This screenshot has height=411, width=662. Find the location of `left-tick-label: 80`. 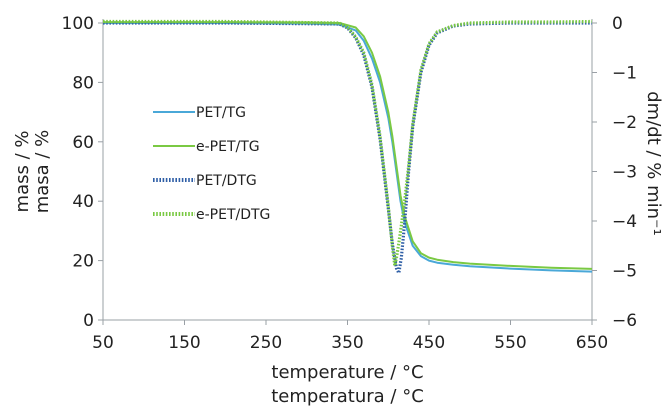

left-tick-label: 80 is located at coordinates (83, 83).